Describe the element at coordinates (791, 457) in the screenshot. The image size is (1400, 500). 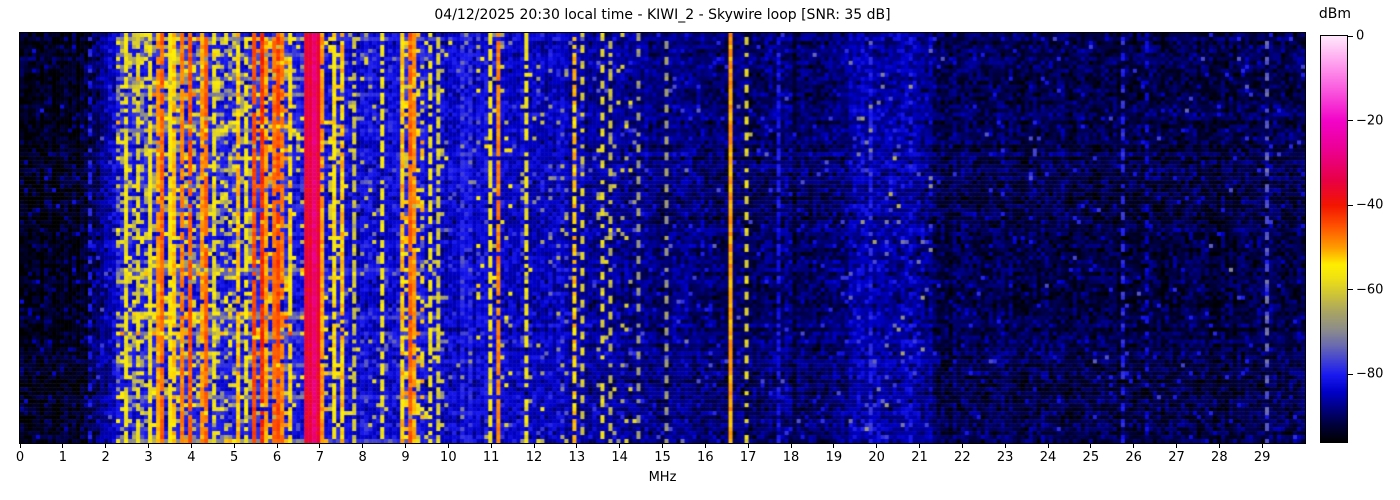
I see `x-tick-label: 18` at that location.